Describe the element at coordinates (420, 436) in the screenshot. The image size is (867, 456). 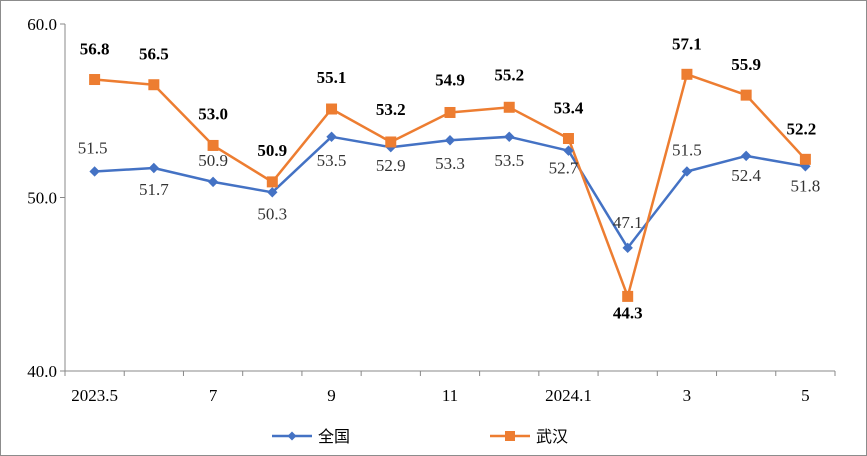
I see `legend: 全国 武汉` at that location.